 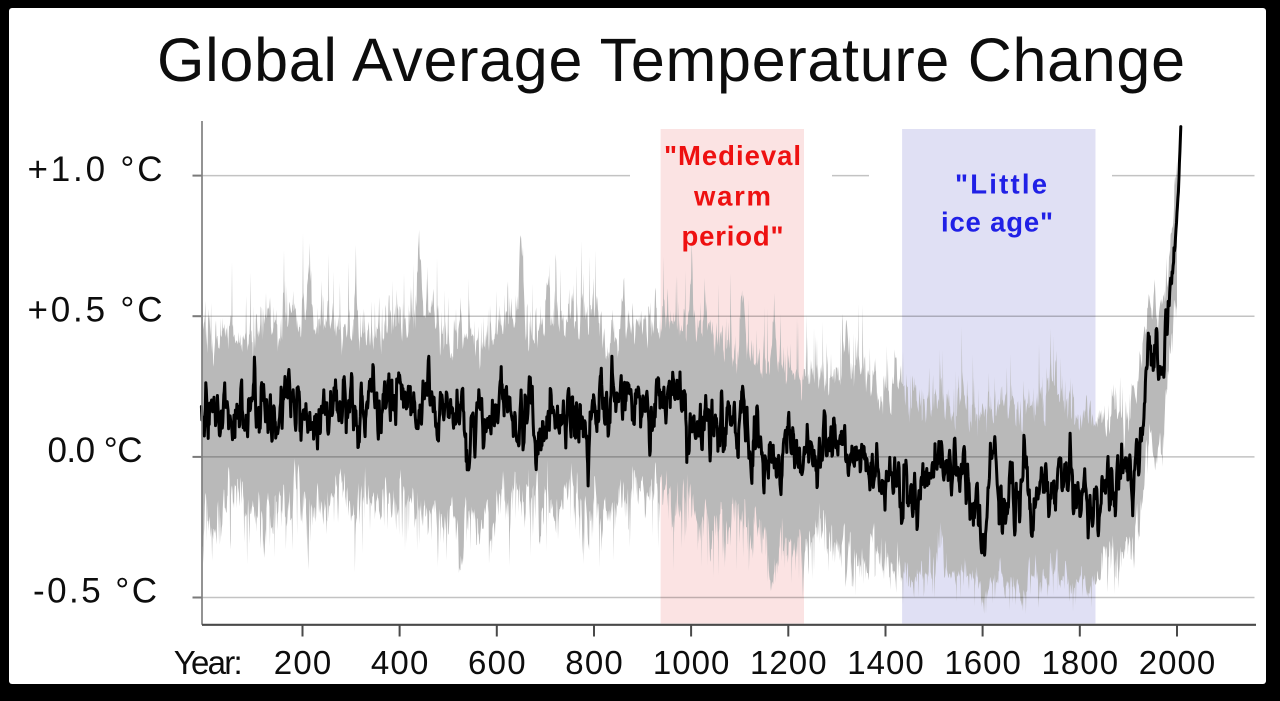 I want to click on svg-text: "Medieval, so click(x=732, y=155).